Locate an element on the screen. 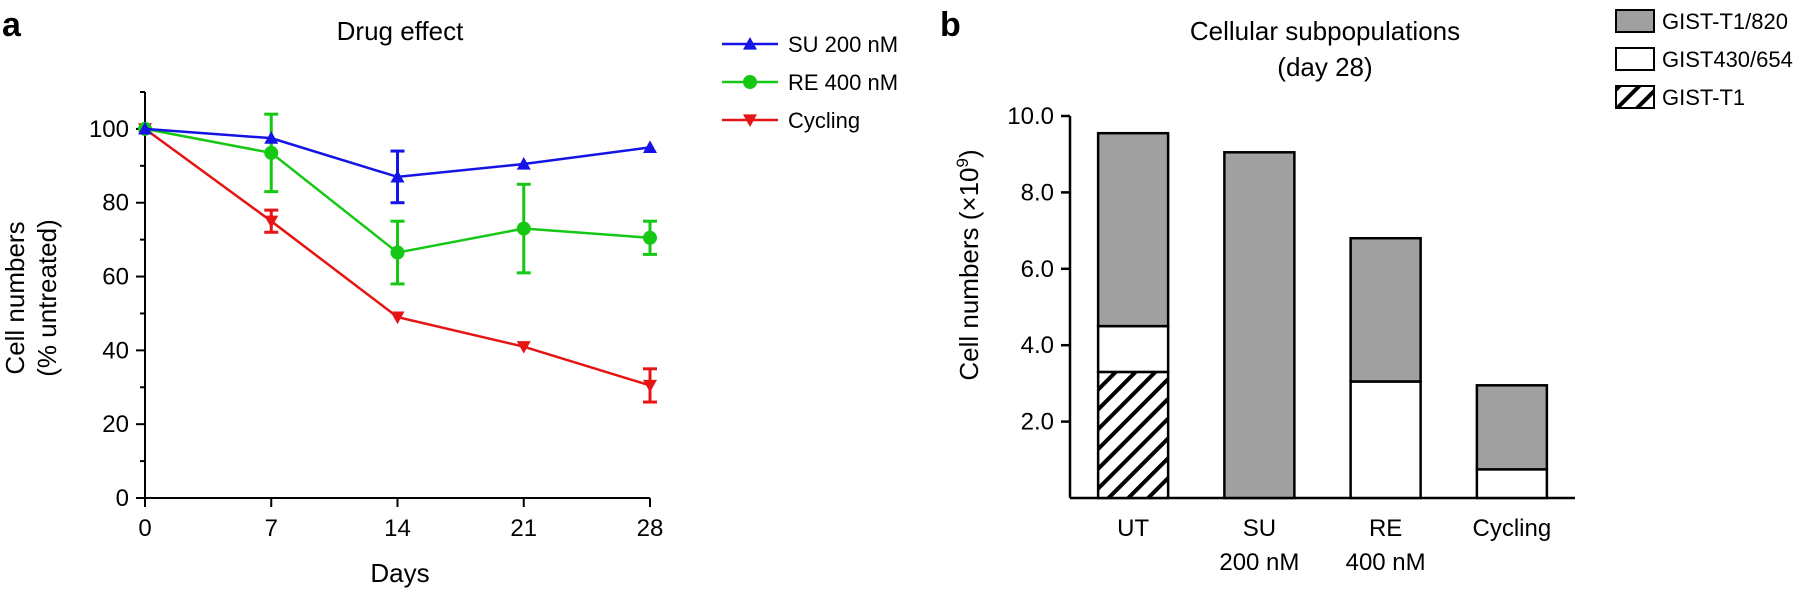 Image resolution: width=1811 pixels, height=594 pixels. line-chart-y-tick-label: 20 is located at coordinates (115, 424).